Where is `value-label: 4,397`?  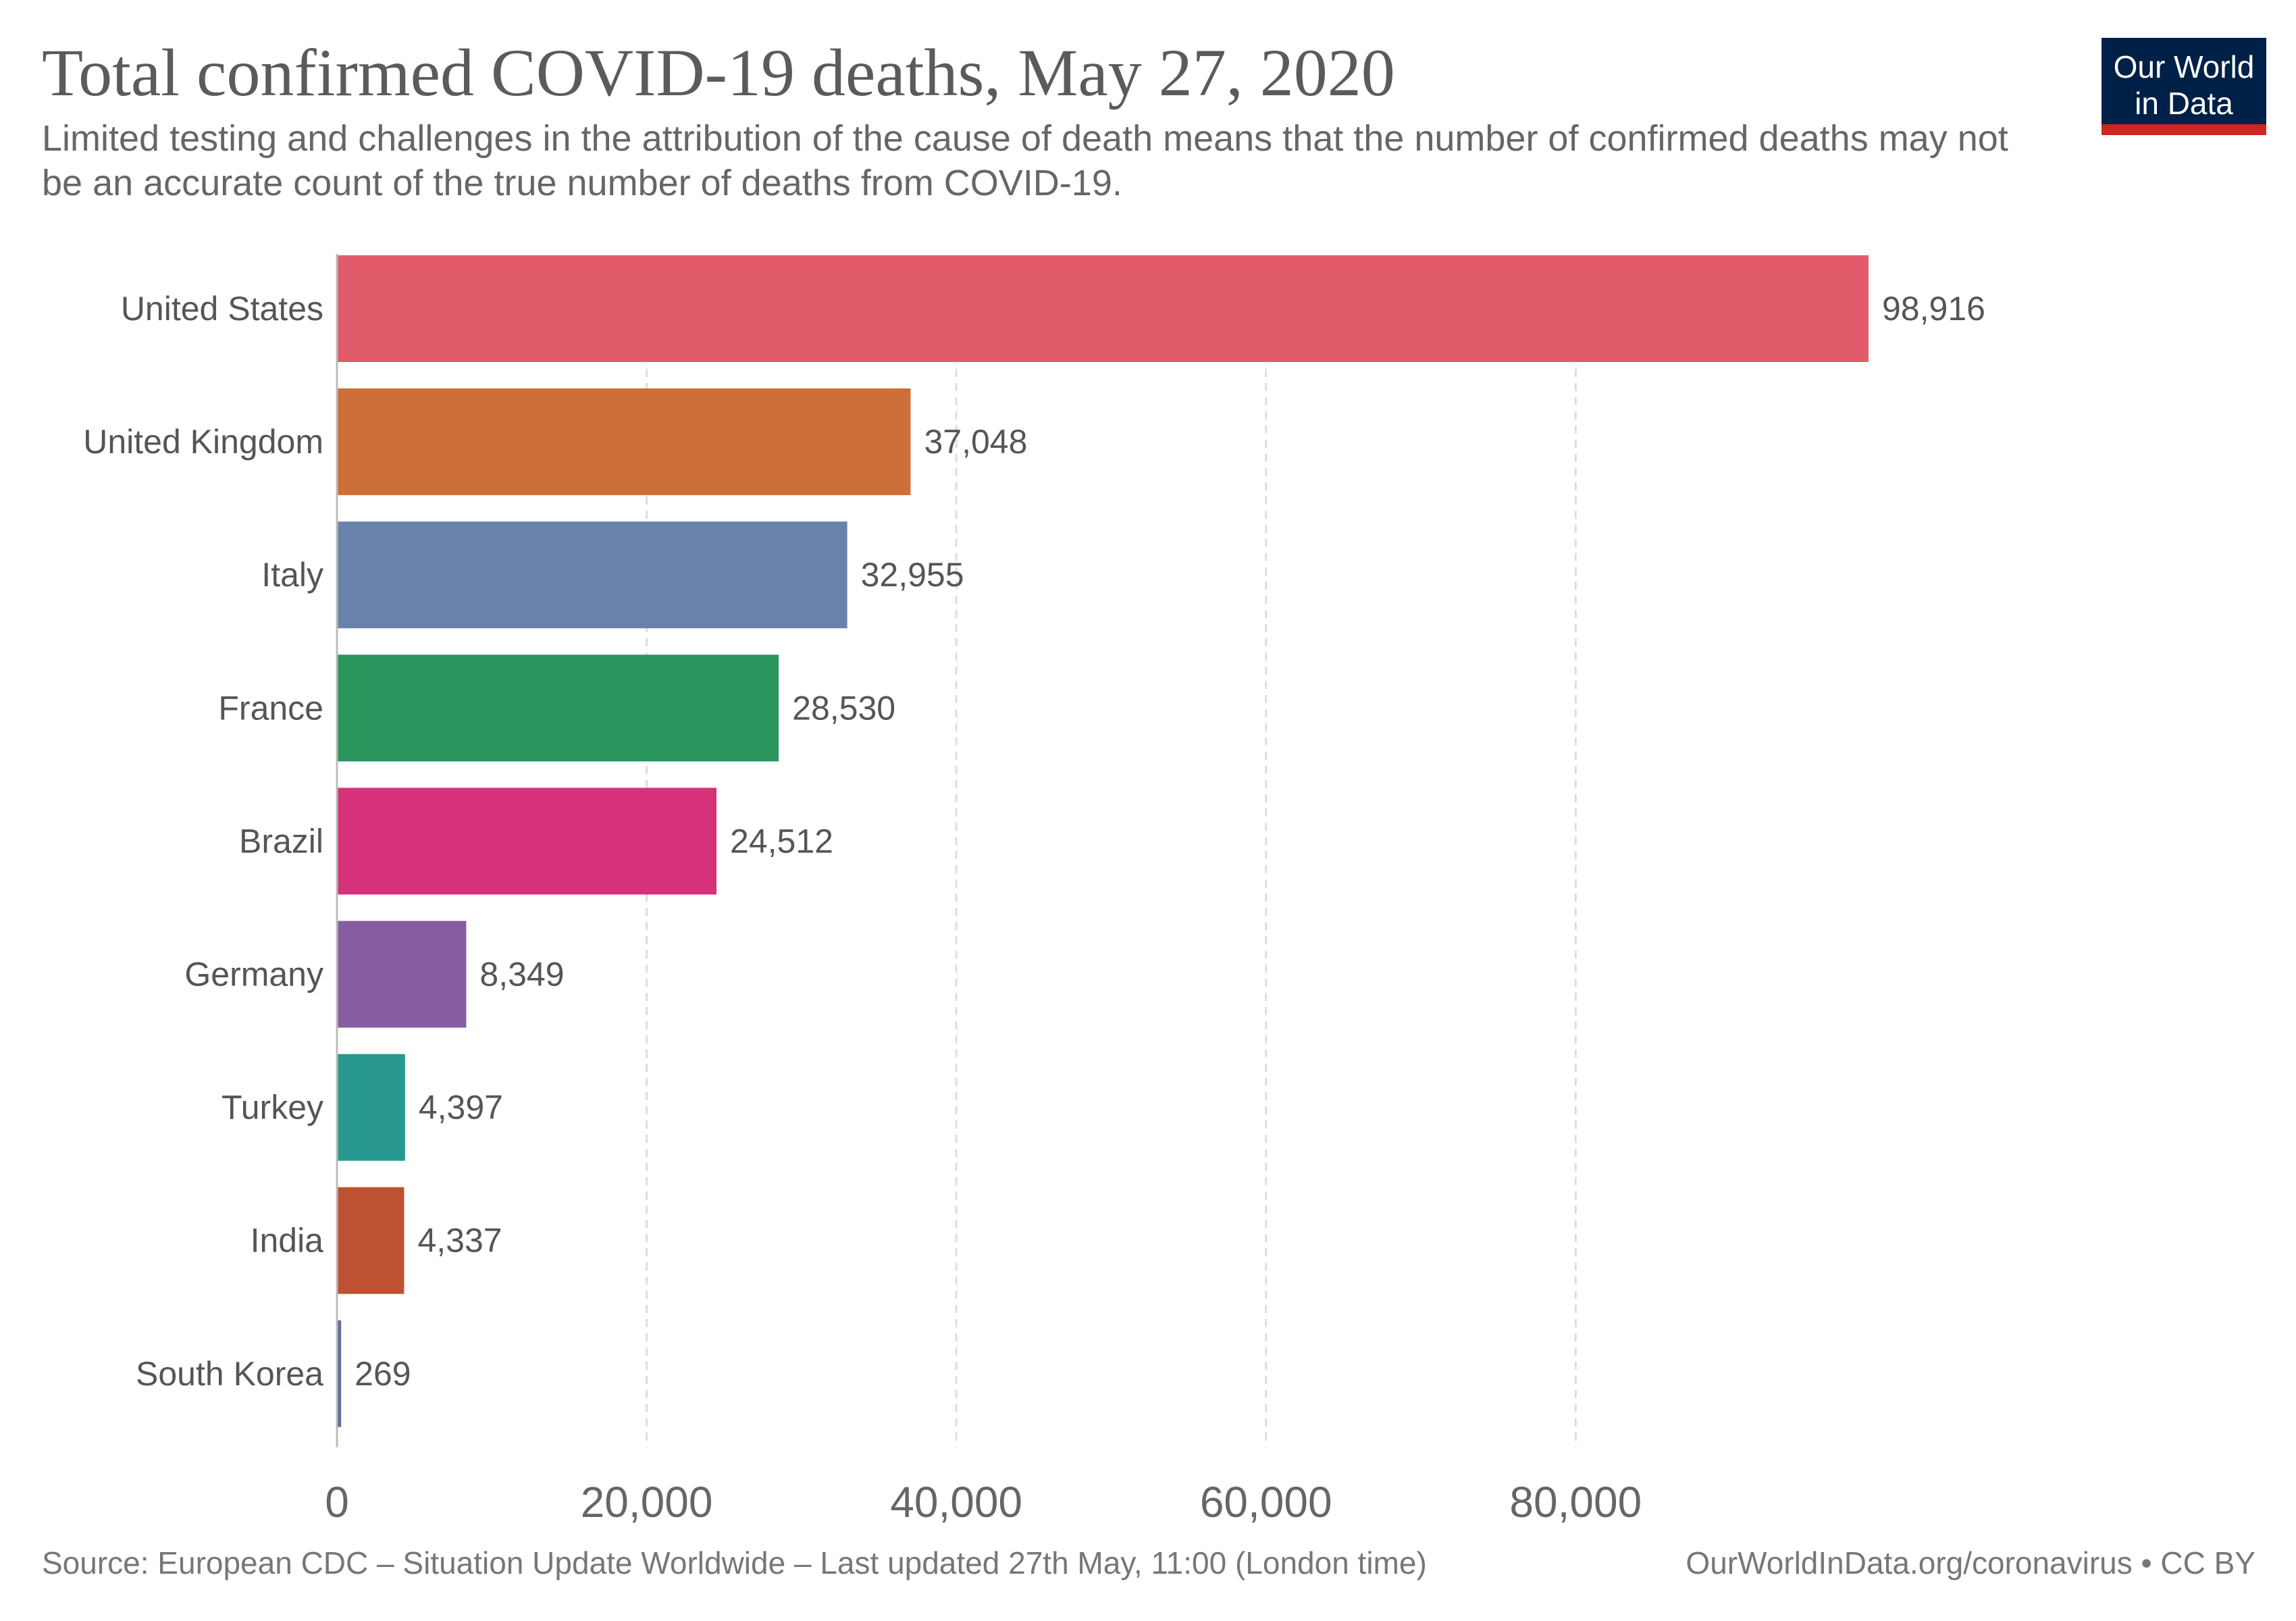 value-label: 4,397 is located at coordinates (461, 1108).